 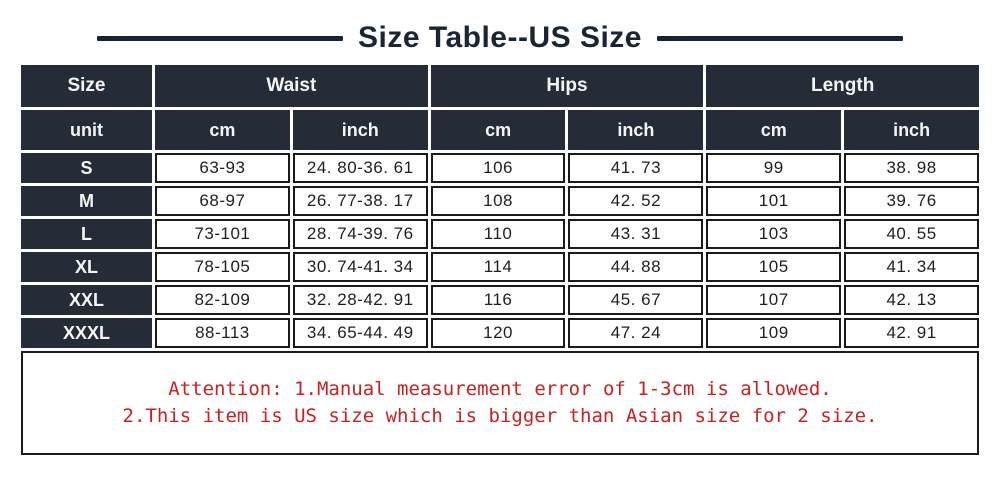 I want to click on cell-xl-hips-cm: 114, so click(x=498, y=267).